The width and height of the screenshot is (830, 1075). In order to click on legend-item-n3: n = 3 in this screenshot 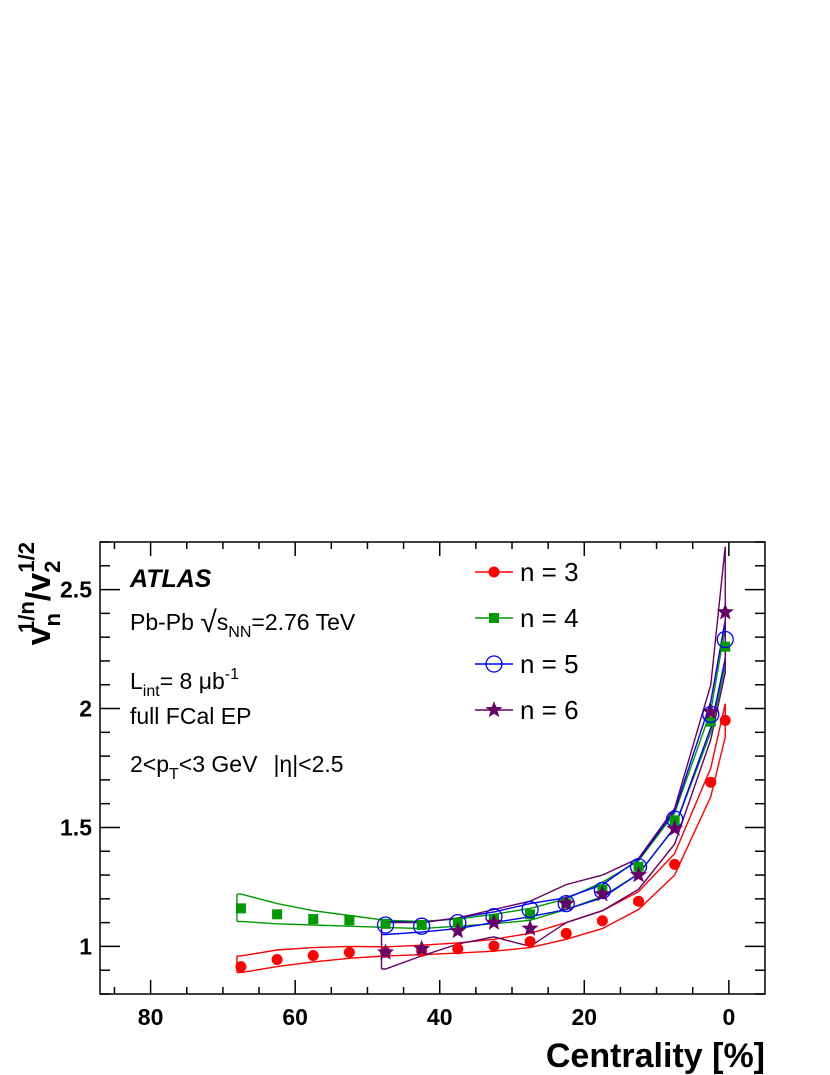, I will do `click(527, 572)`.